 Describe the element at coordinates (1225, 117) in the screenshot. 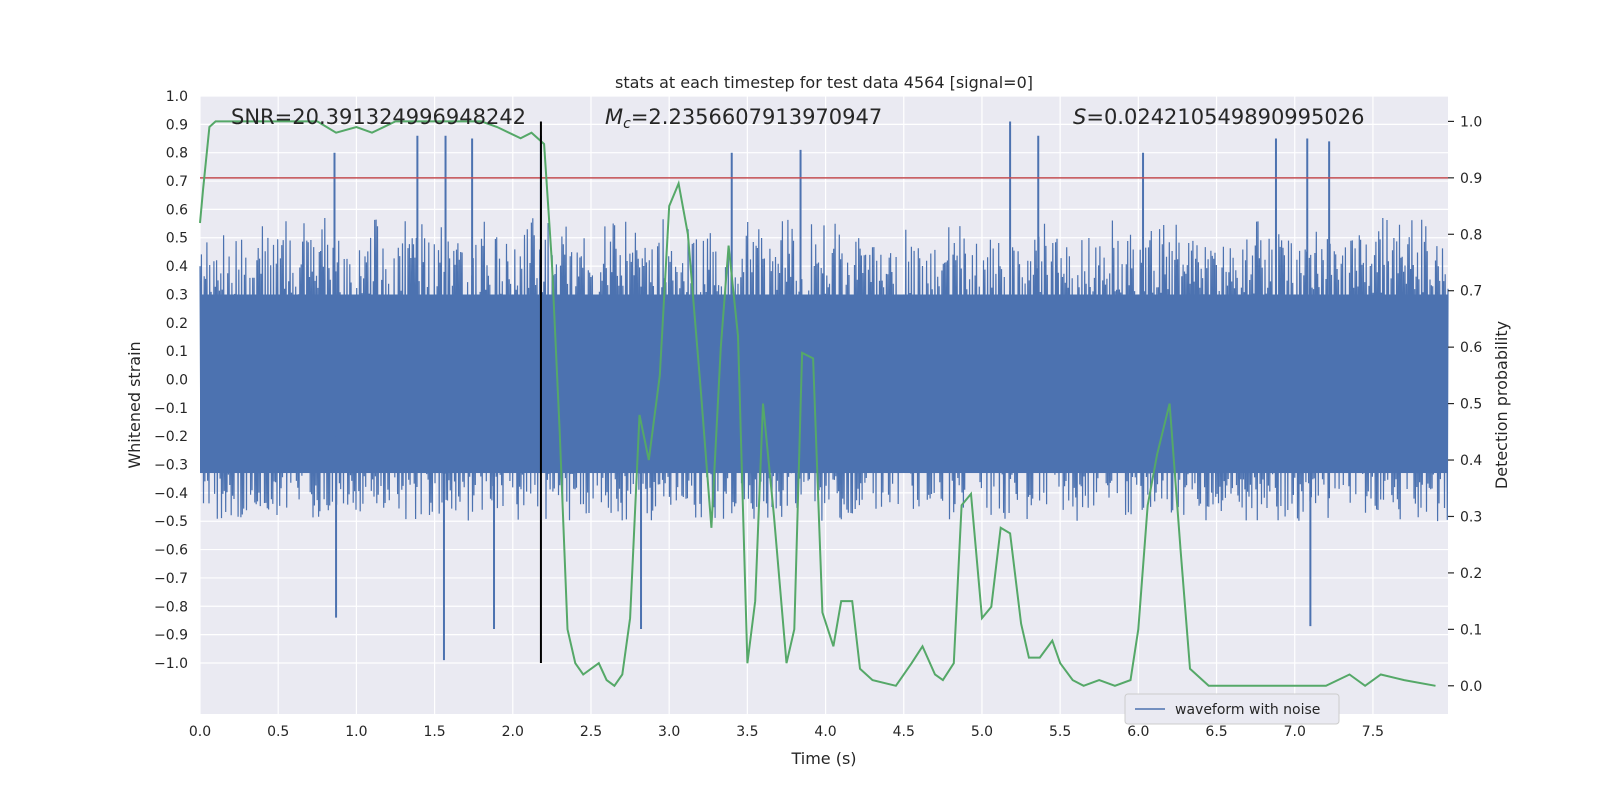

I see `s-value: =0.024210549890995026` at that location.